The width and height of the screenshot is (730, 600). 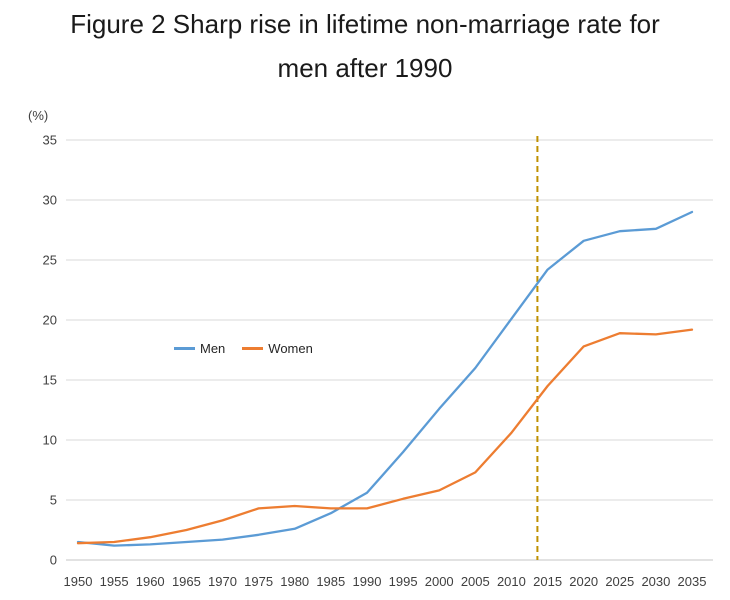 I want to click on y-tick-label-10: 10, so click(x=50, y=440).